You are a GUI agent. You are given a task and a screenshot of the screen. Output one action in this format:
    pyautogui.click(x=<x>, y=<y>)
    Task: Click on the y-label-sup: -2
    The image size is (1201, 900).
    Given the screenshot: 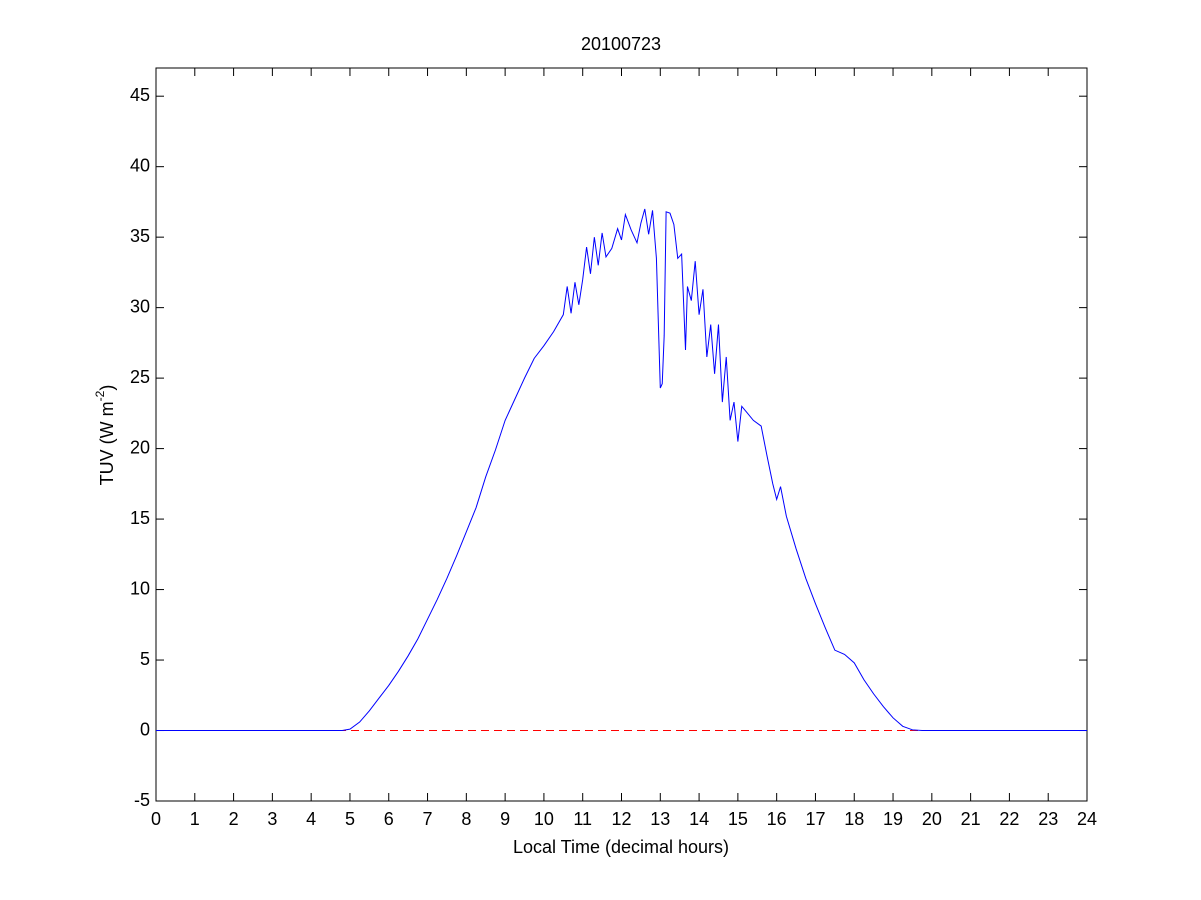 What is the action you would take?
    pyautogui.click(x=100, y=395)
    